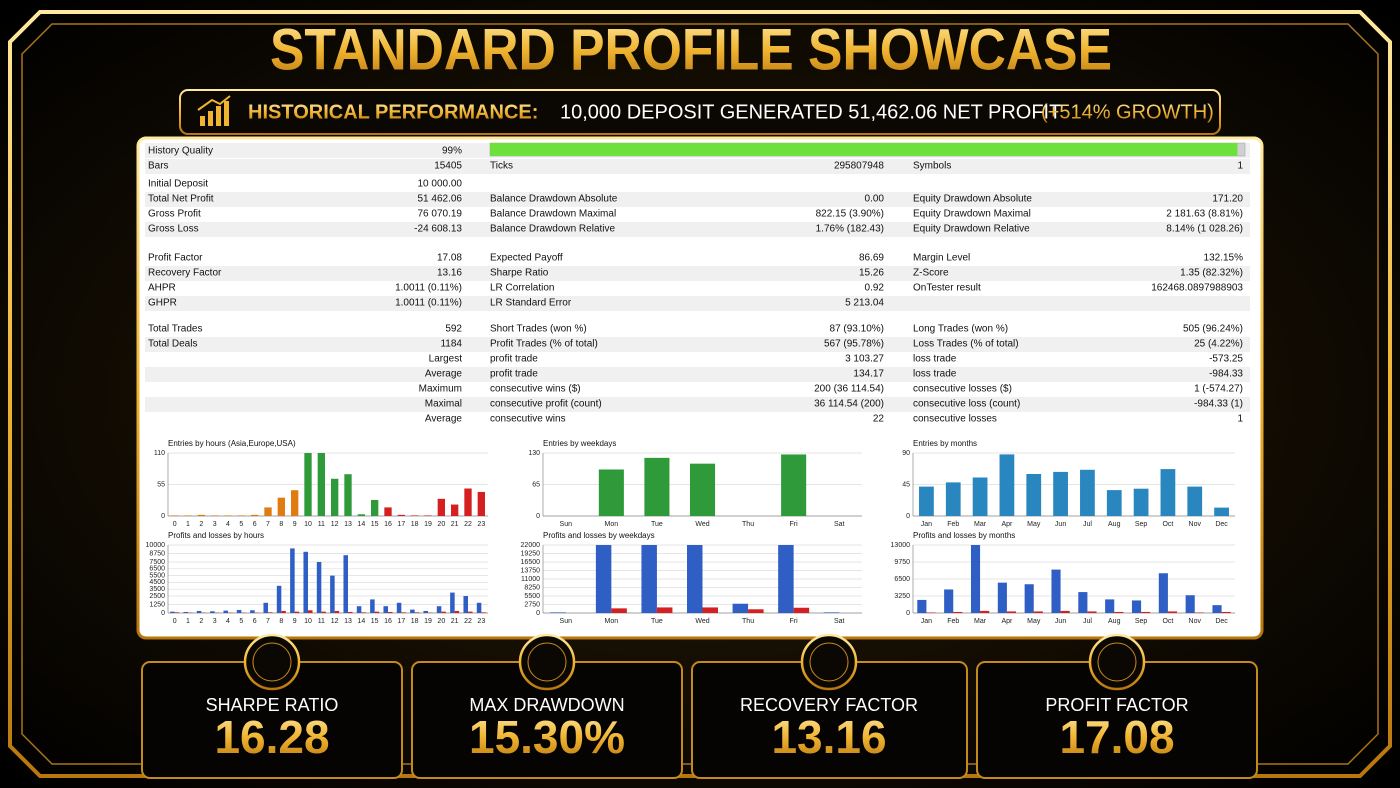  I want to click on card-value: 15.30%, so click(547, 737).